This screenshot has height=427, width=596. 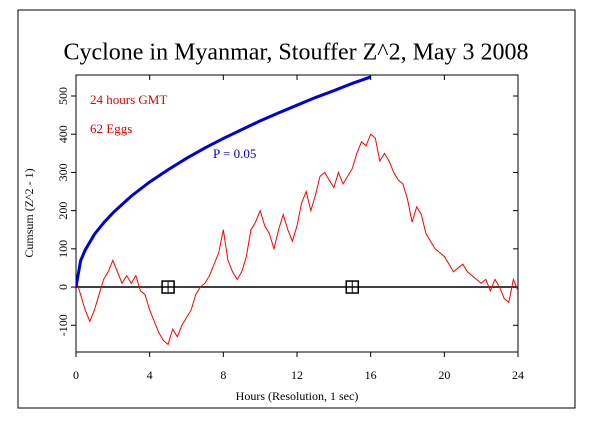 I want to click on annotation: P = 0.05, so click(x=234, y=153).